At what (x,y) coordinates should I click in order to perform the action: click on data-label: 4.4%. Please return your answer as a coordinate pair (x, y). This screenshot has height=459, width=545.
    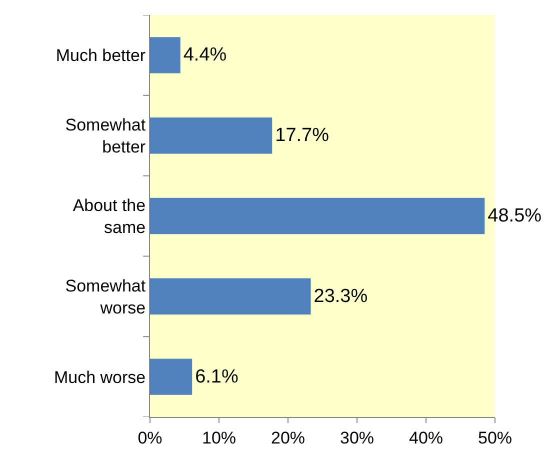
    Looking at the image, I should click on (205, 55).